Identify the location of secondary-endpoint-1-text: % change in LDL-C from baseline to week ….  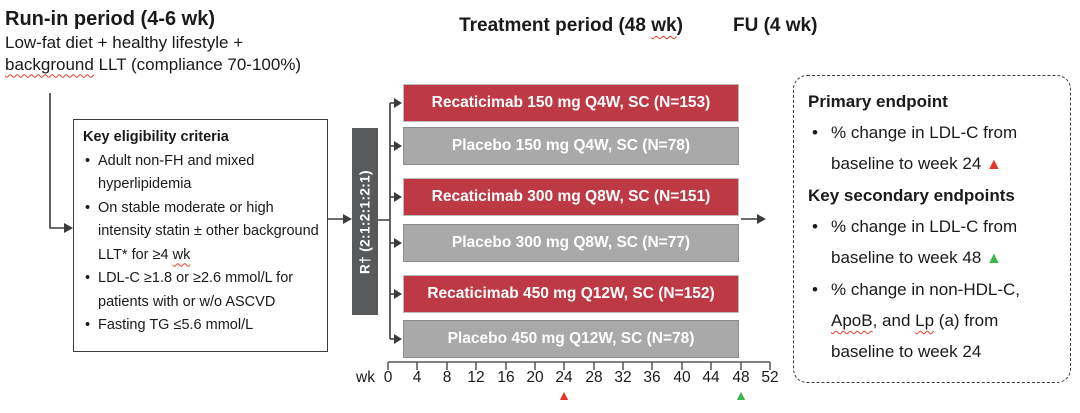
(924, 242).